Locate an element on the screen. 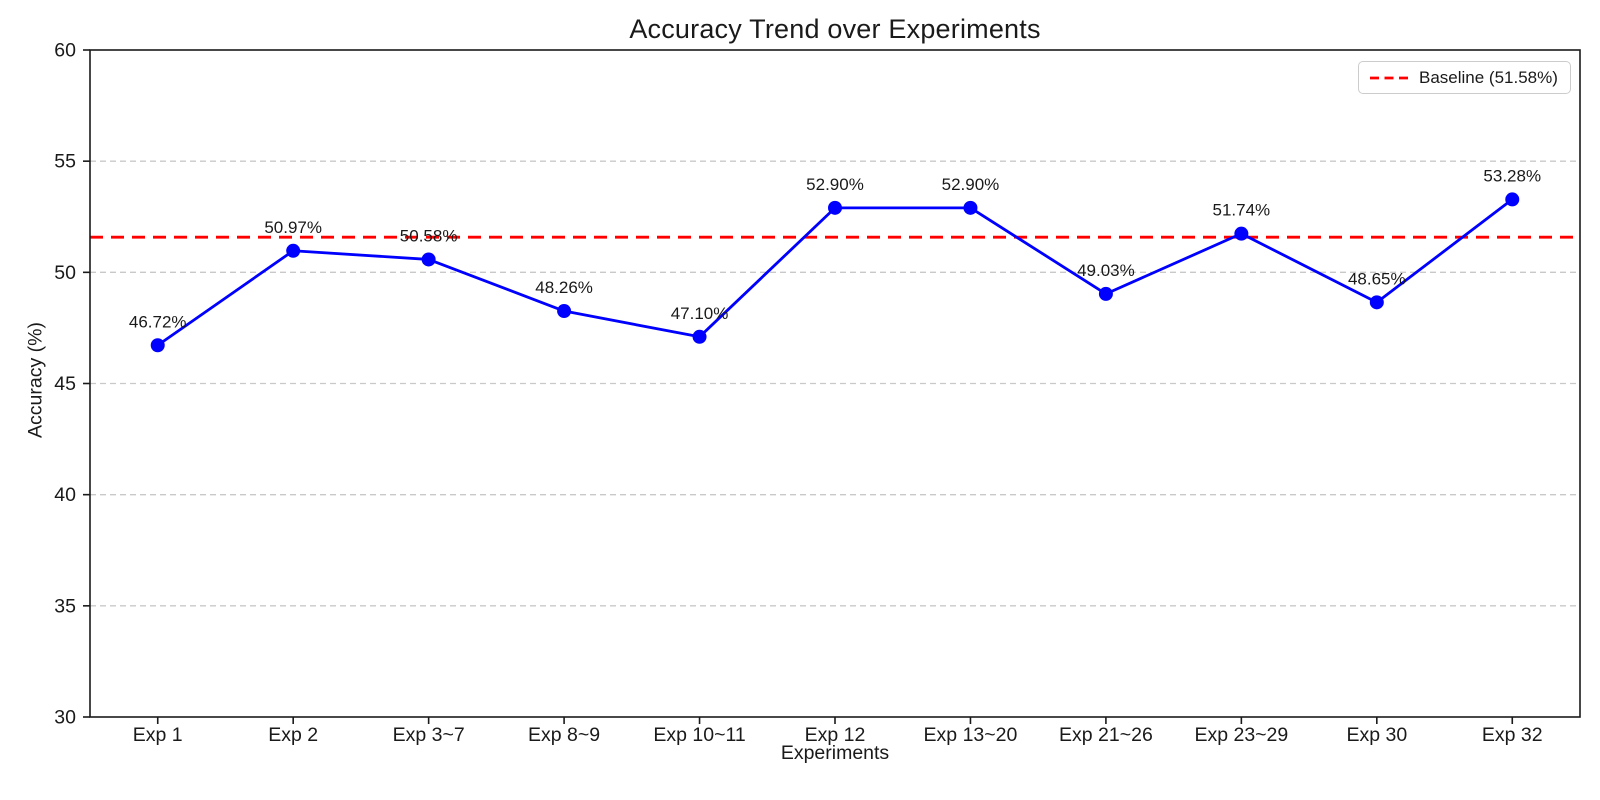  point-label: 50.97% is located at coordinates (293, 227).